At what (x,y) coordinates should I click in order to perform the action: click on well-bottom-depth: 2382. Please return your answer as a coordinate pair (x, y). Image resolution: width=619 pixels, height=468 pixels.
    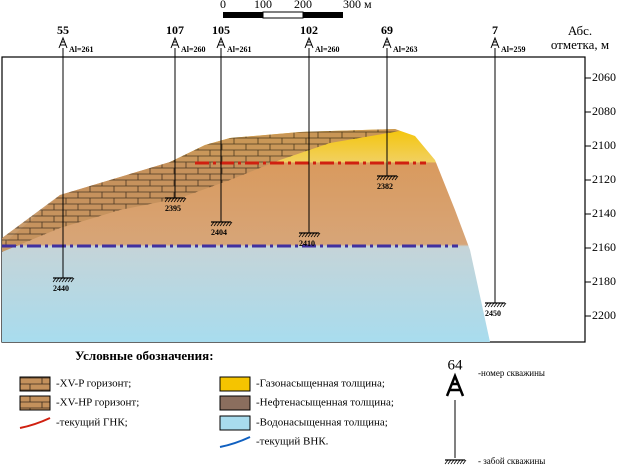
    Looking at the image, I should click on (385, 186).